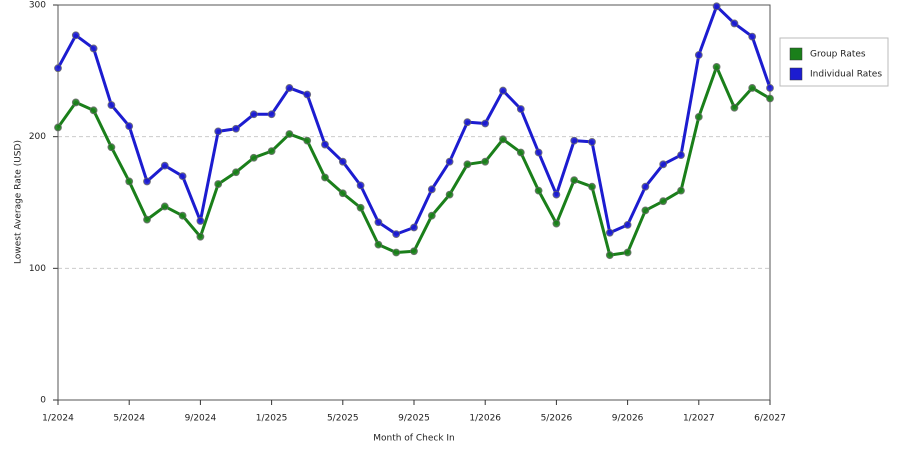 The height and width of the screenshot is (450, 900). I want to click on x-tick-label: 1/2027, so click(699, 419).